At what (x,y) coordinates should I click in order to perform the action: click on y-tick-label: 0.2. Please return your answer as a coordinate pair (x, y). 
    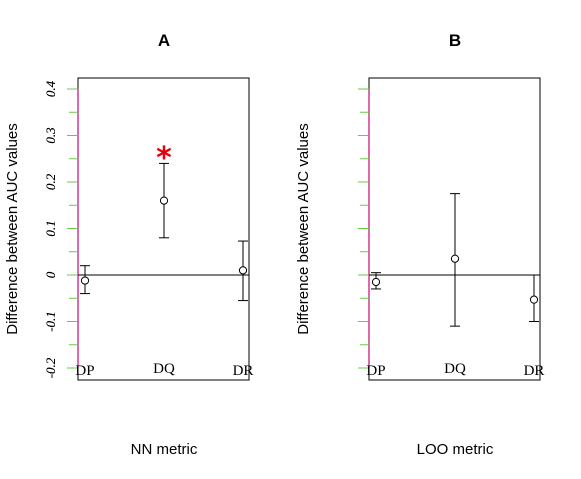
    Looking at the image, I should click on (50, 181).